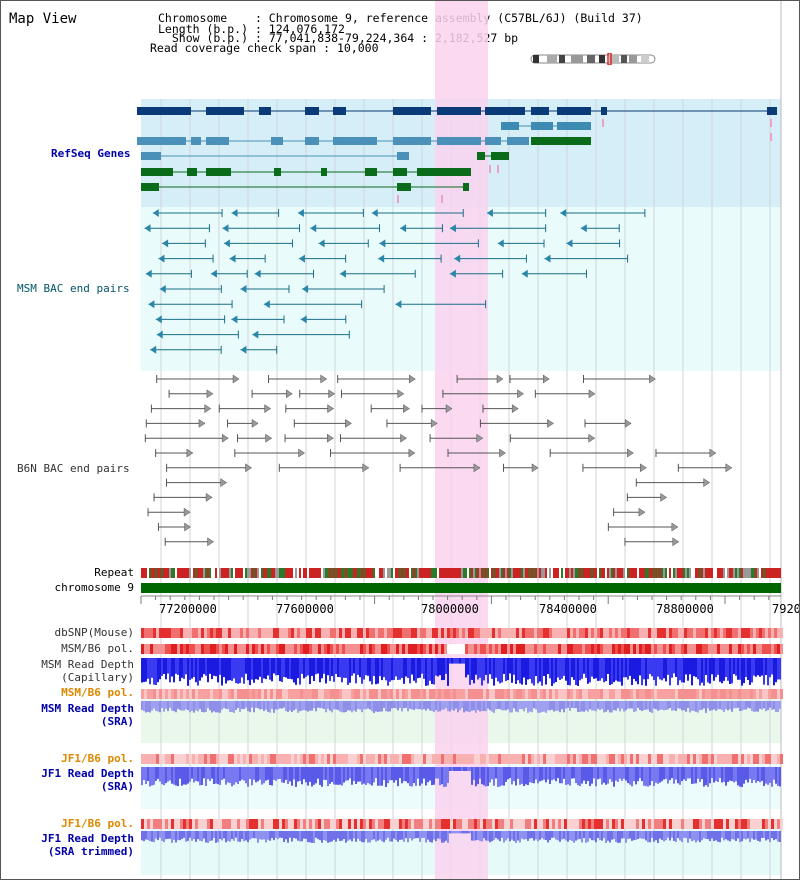  Describe the element at coordinates (594, 59) in the screenshot. I see `chromosome-ideogram` at that location.